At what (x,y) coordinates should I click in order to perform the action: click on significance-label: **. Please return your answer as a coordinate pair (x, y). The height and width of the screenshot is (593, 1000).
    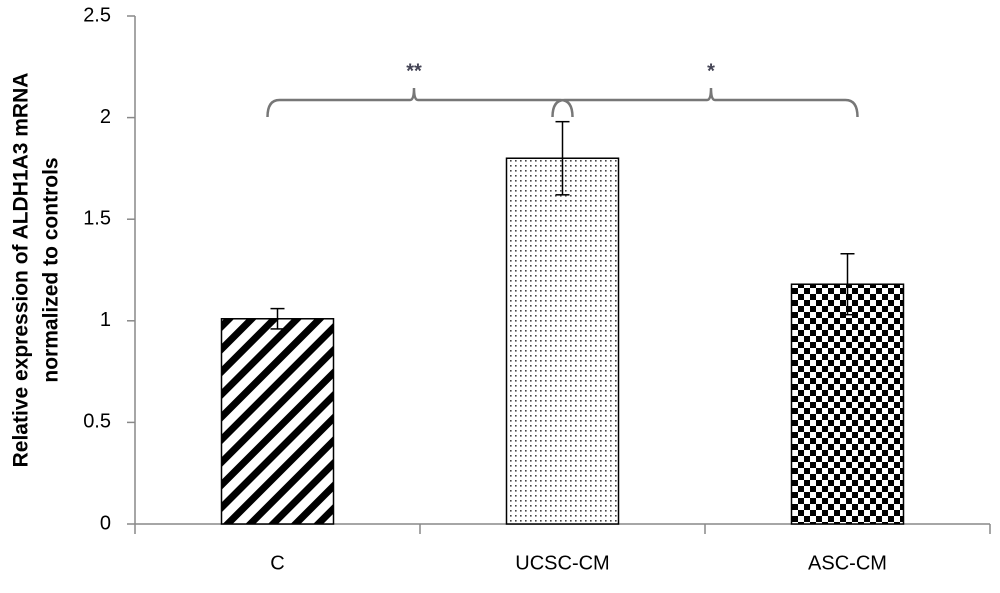
    Looking at the image, I should click on (414, 71).